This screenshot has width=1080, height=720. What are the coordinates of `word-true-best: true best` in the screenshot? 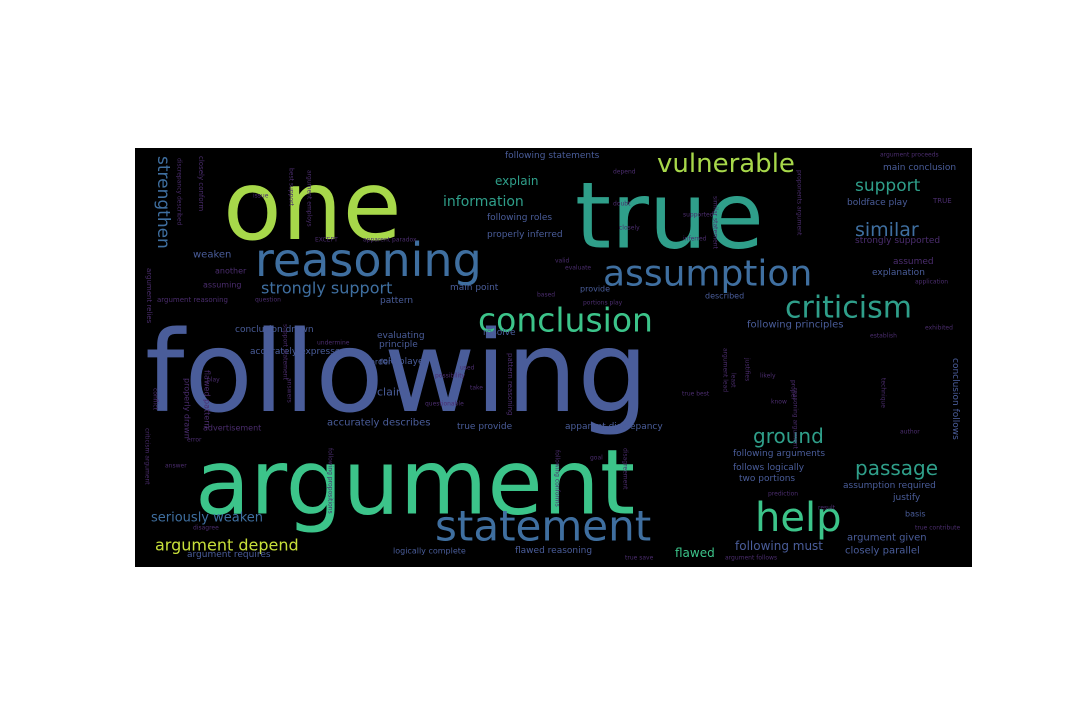 It's located at (696, 394).